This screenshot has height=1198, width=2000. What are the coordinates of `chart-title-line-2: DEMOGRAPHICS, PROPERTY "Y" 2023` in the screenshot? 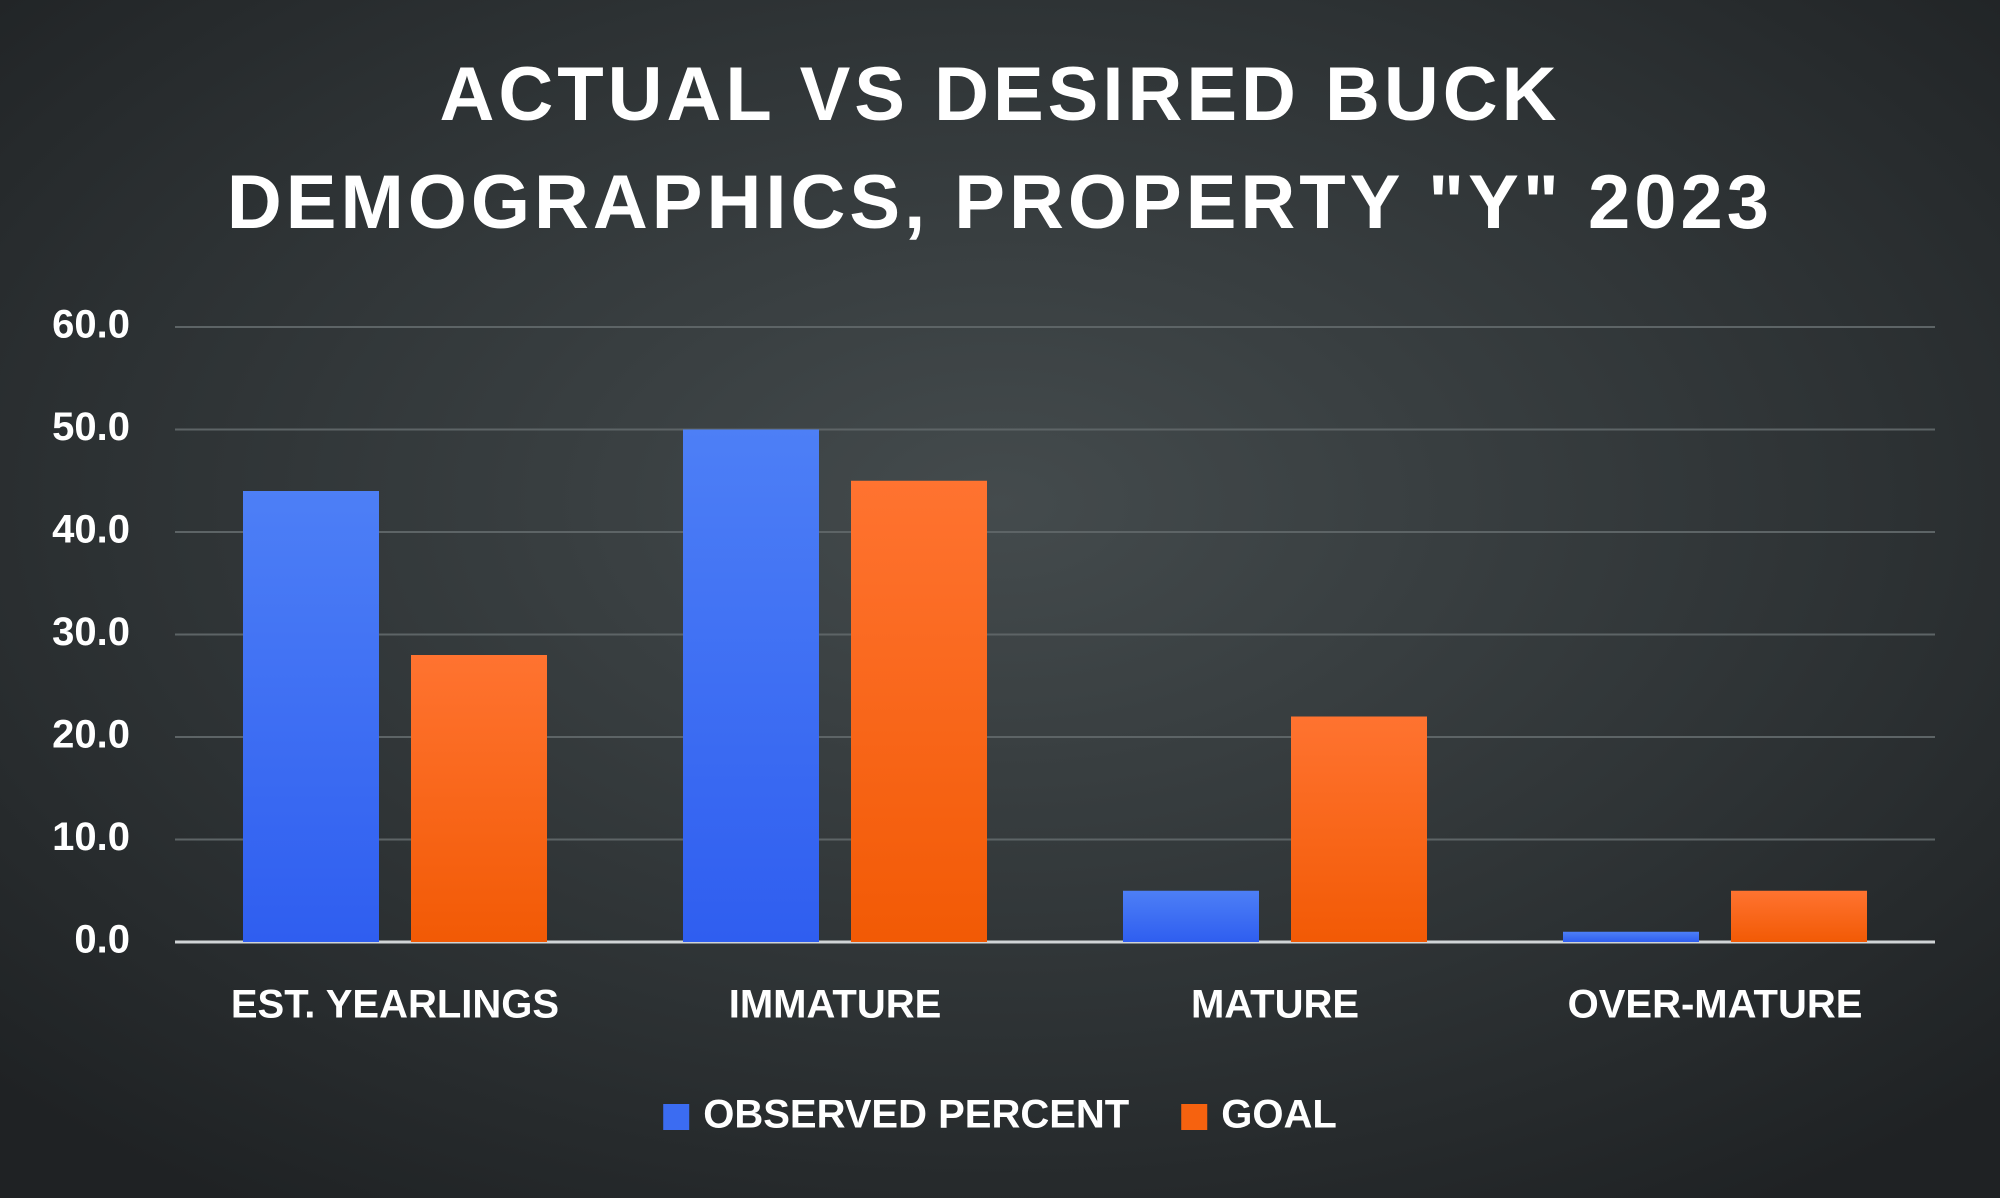 It's located at (1000, 202).